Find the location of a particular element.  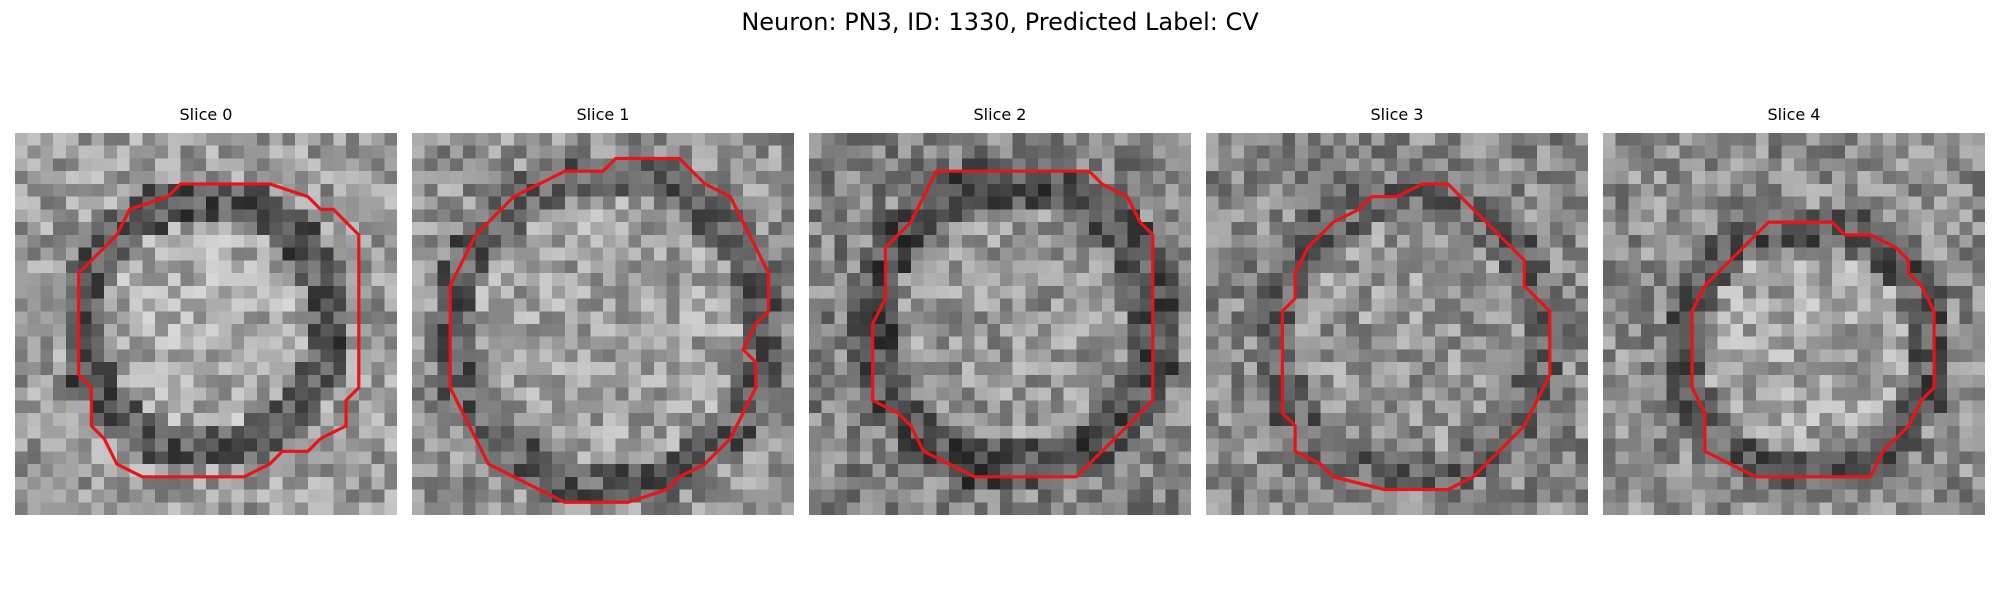

slice-image is located at coordinates (1794, 324).